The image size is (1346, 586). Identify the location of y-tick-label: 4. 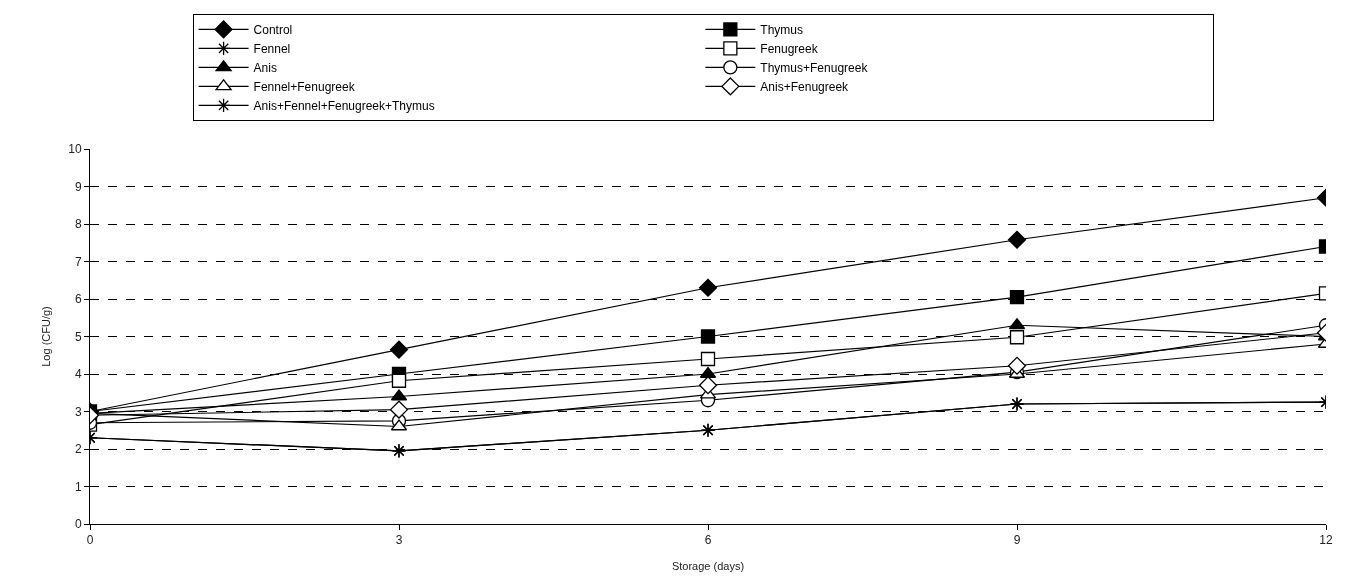
(78, 374).